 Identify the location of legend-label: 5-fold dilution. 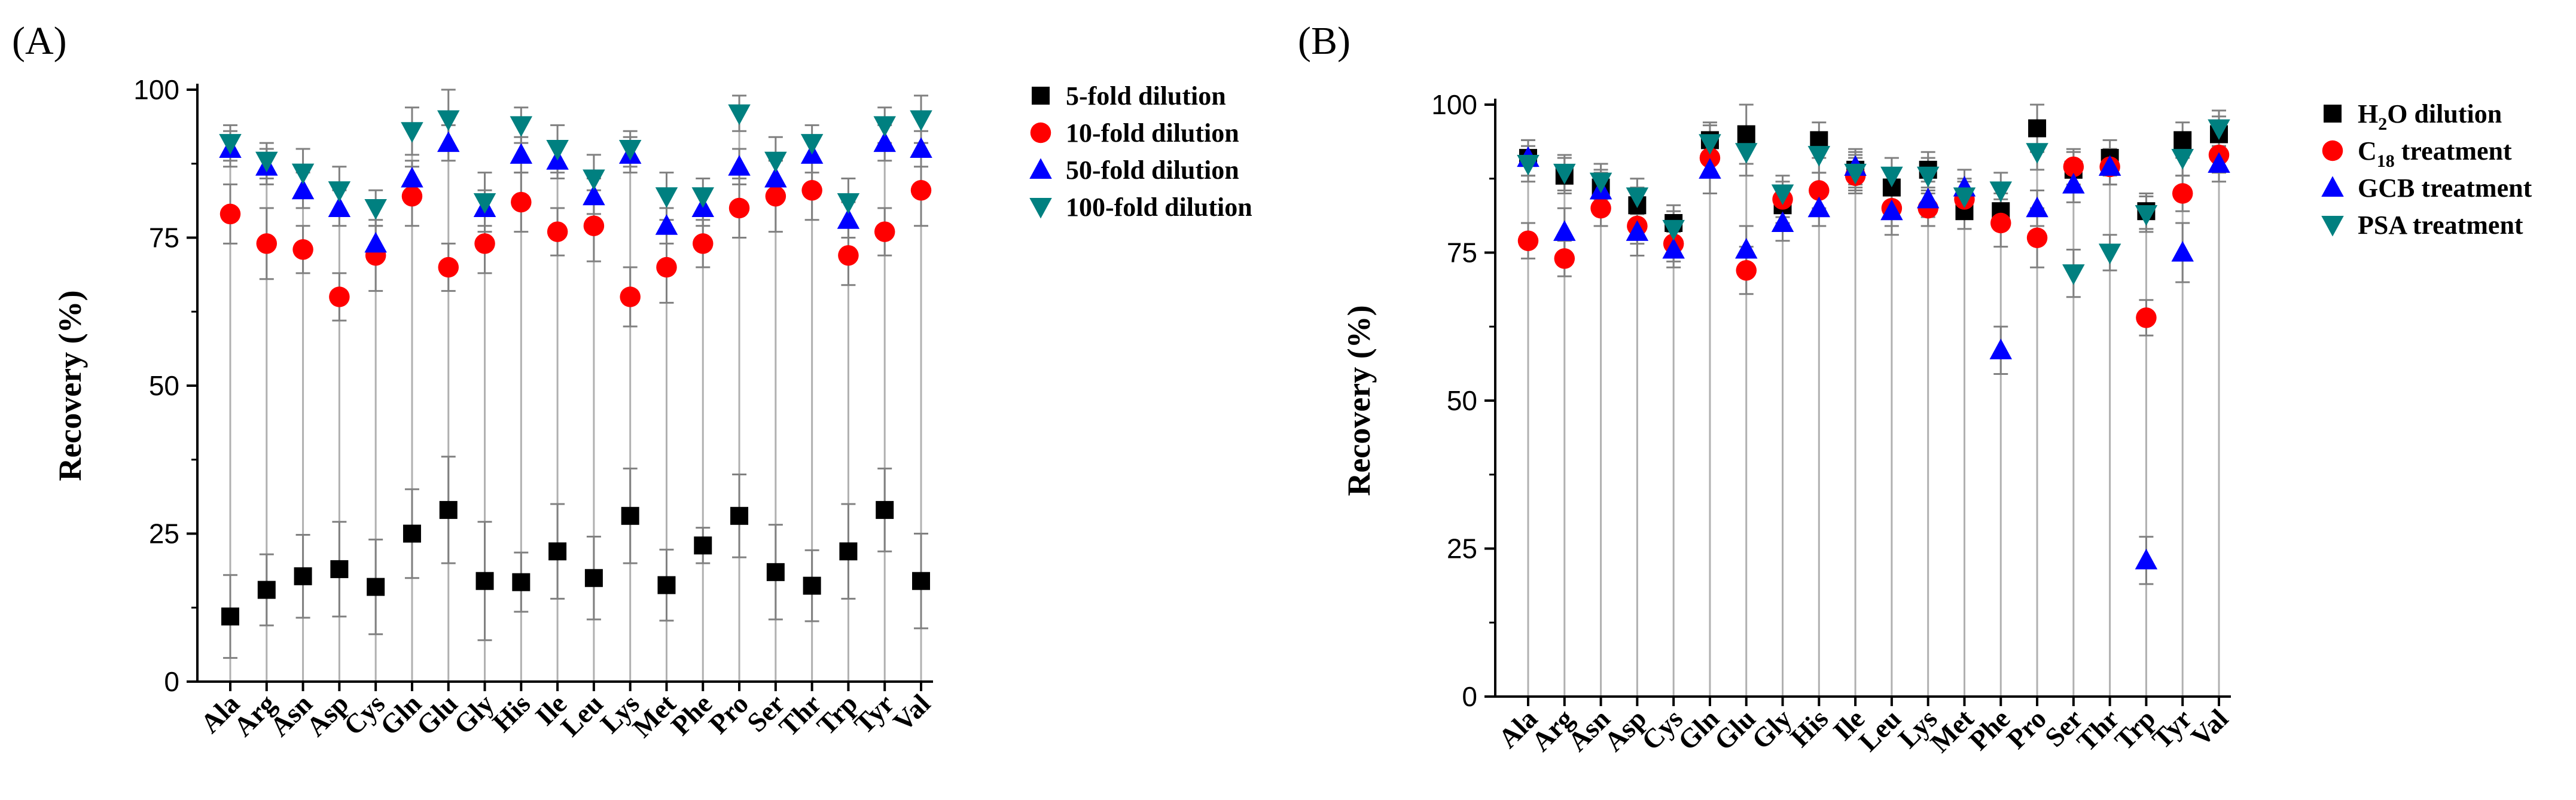
(1146, 96).